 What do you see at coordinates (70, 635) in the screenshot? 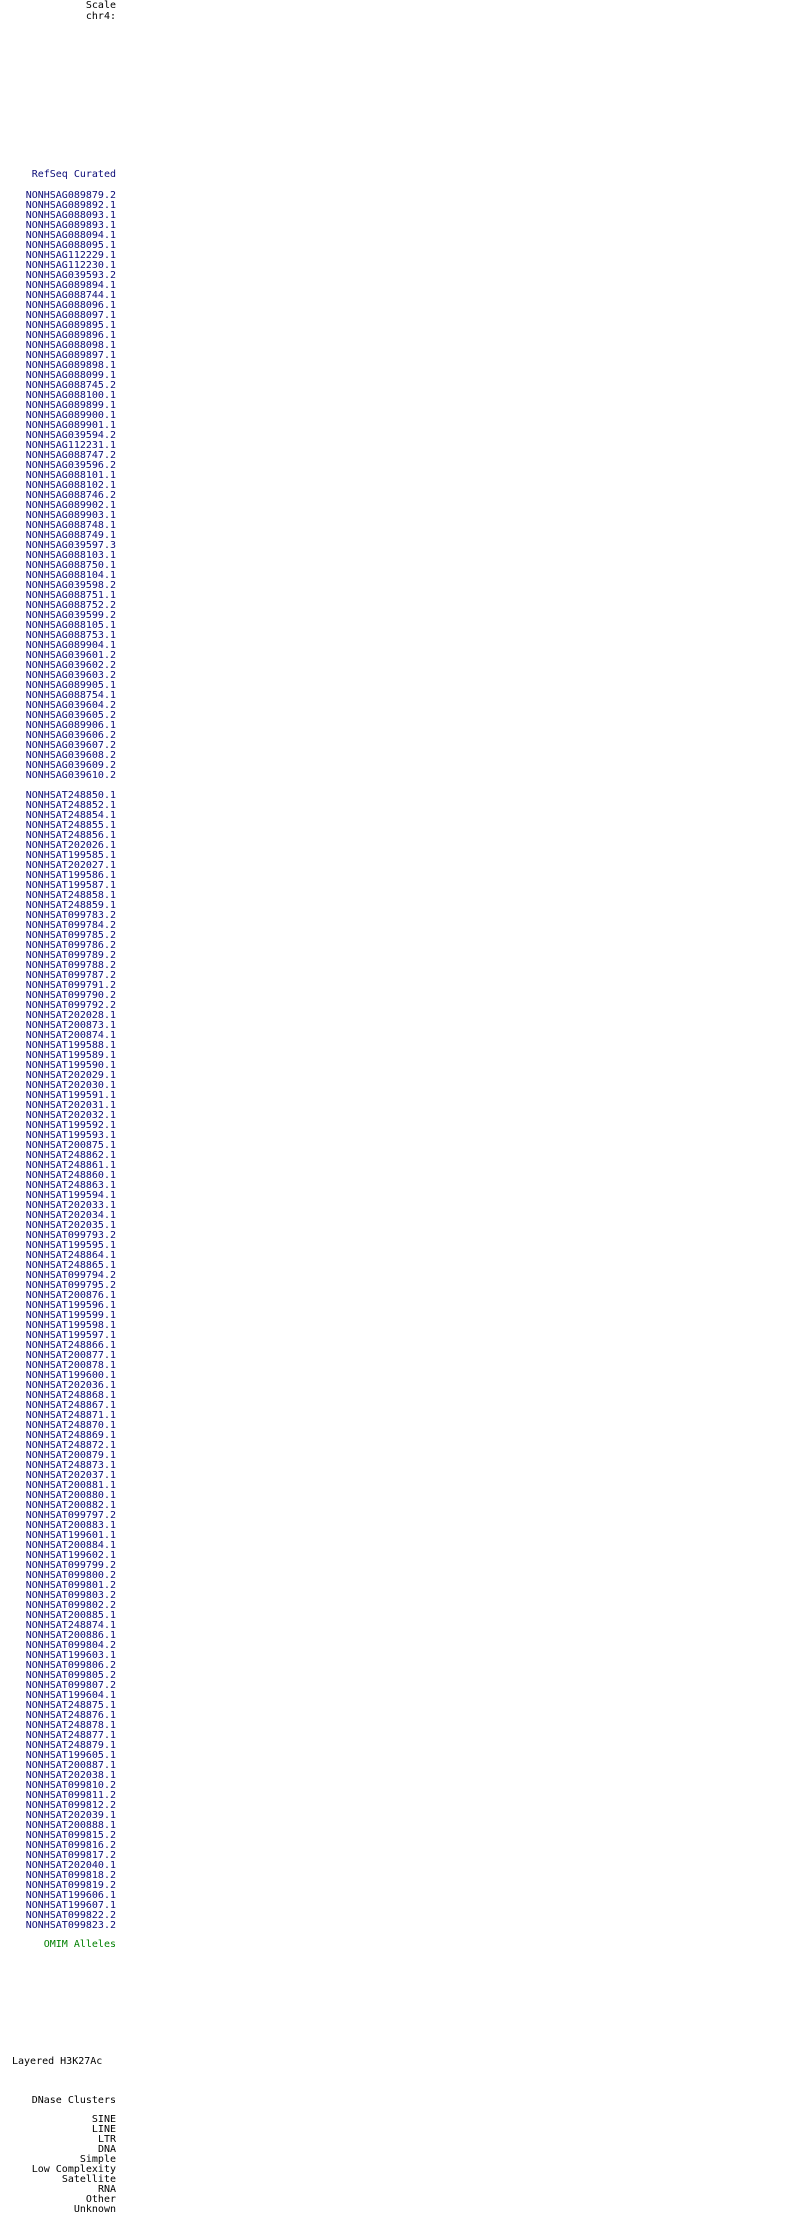
I see `gene-id-link: NONHSAG088753.1` at bounding box center [70, 635].